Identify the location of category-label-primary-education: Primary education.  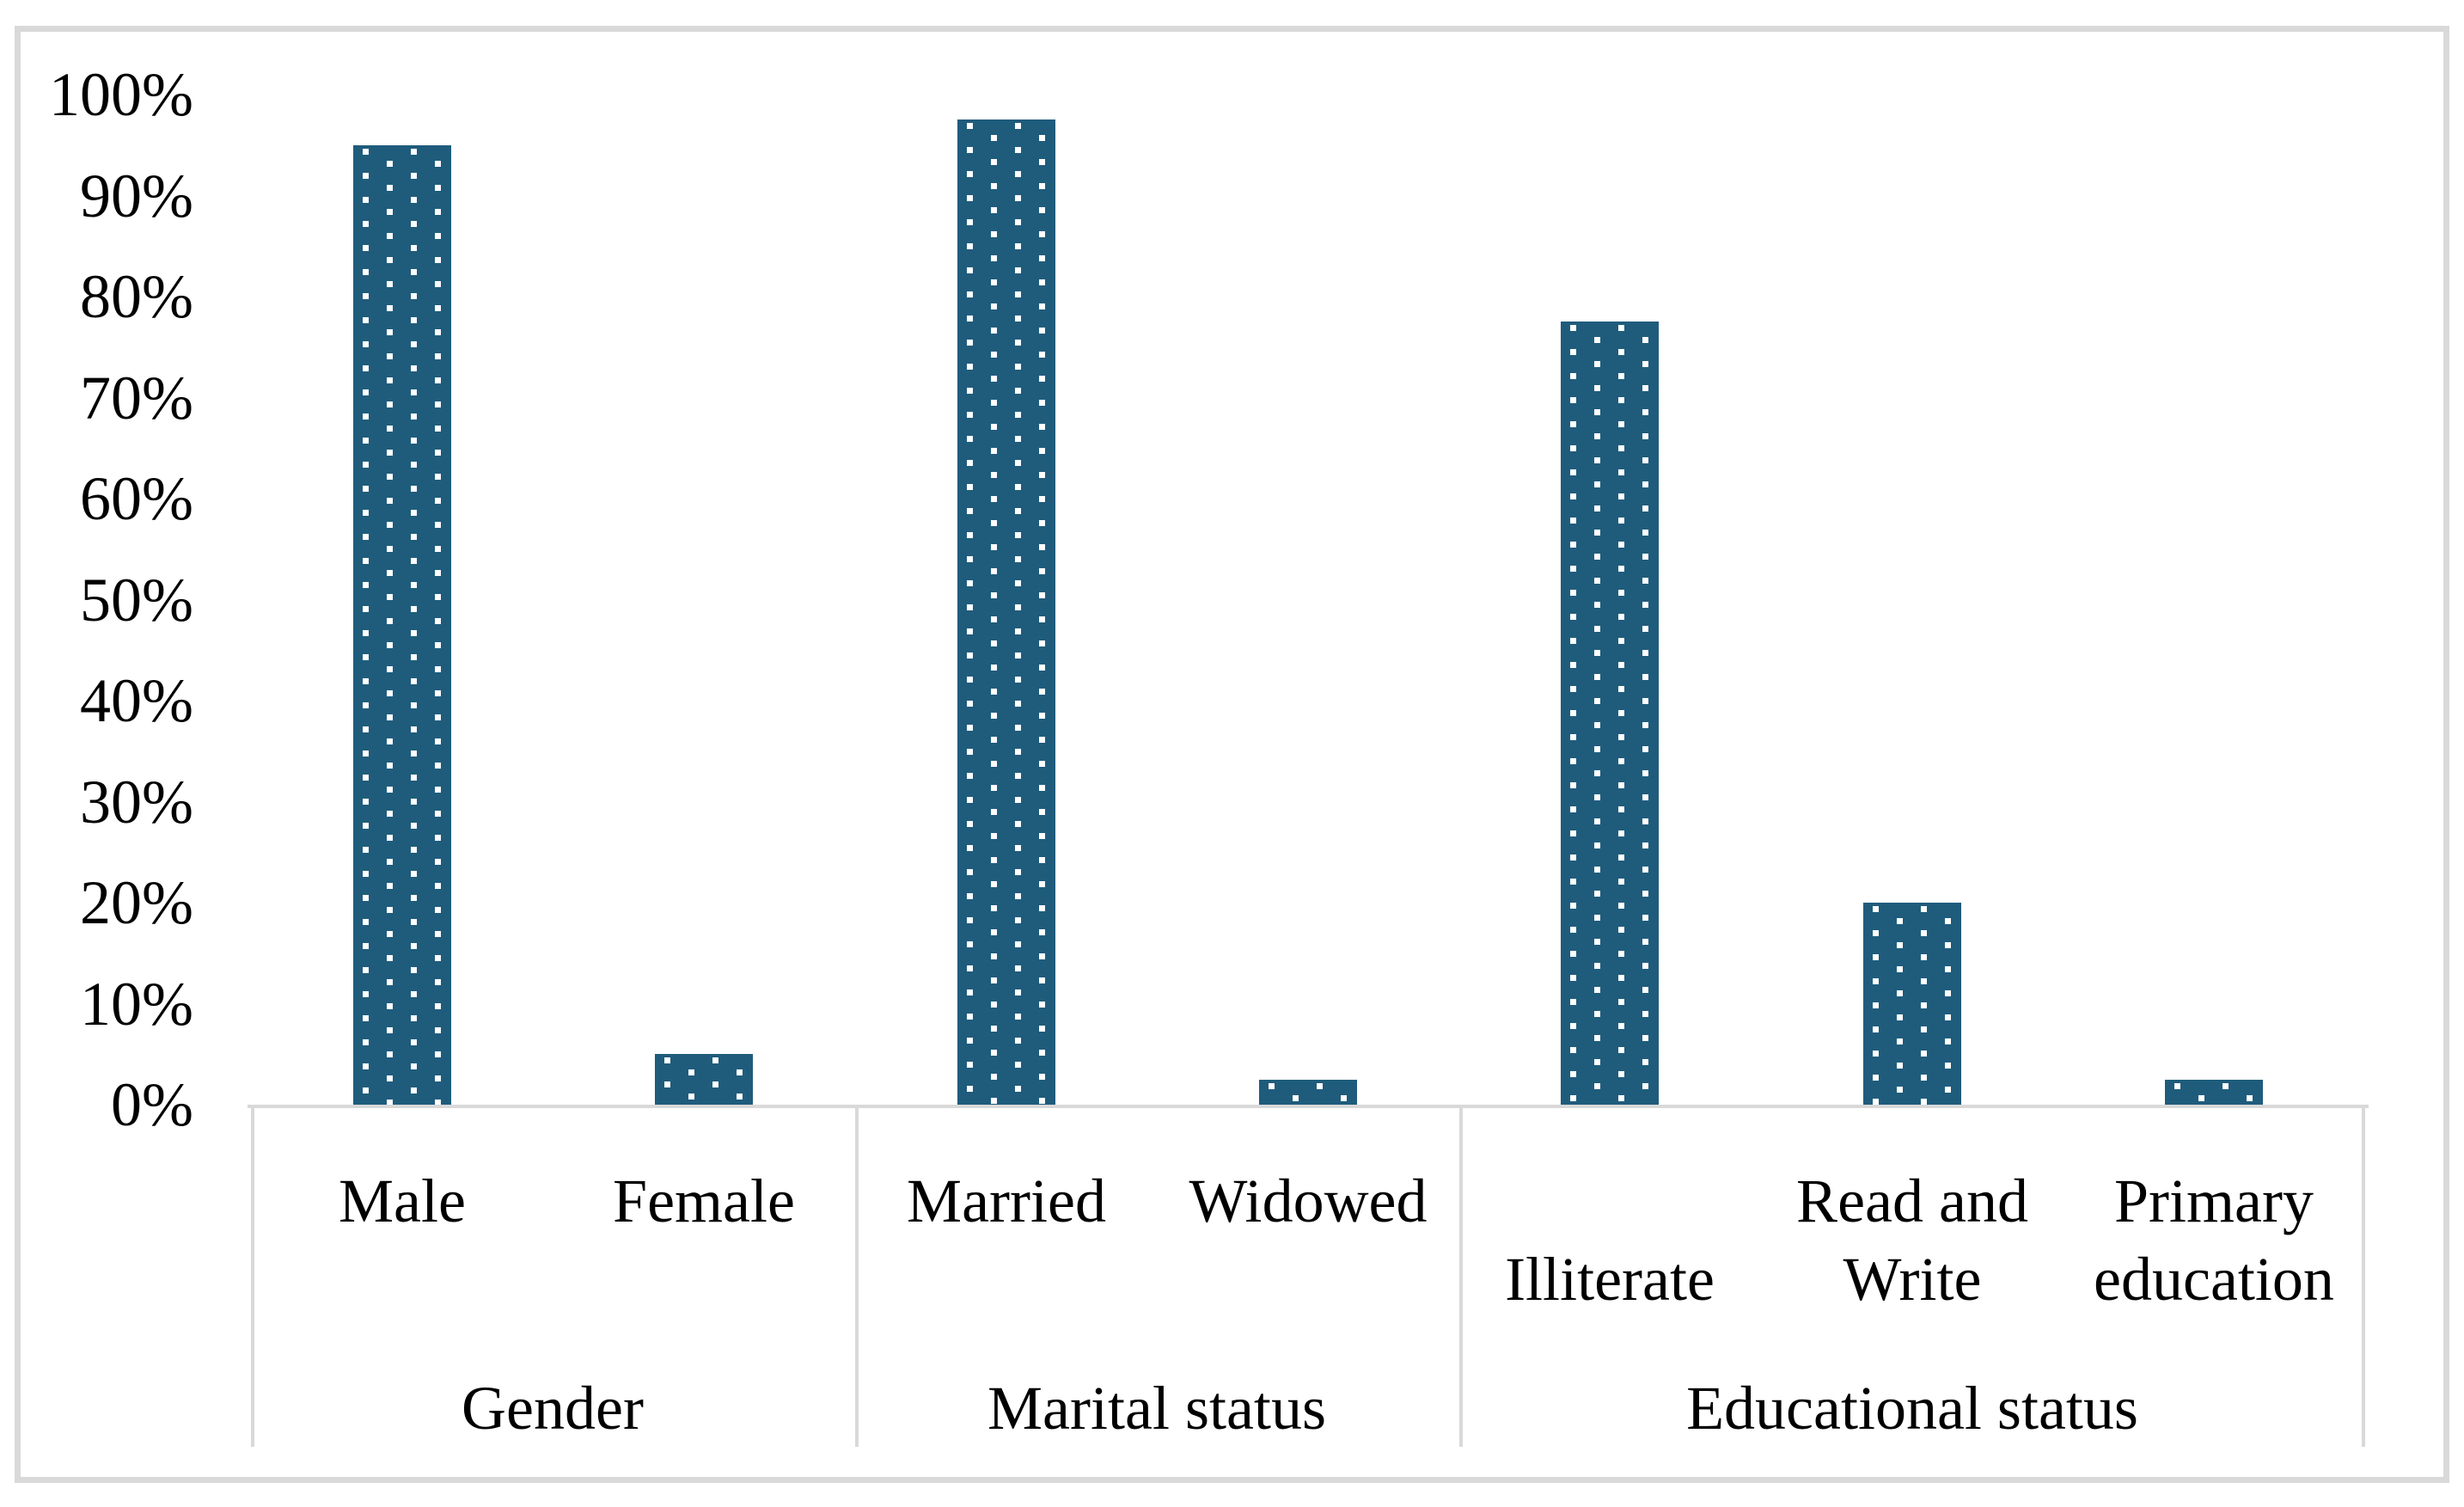
(2213, 1241).